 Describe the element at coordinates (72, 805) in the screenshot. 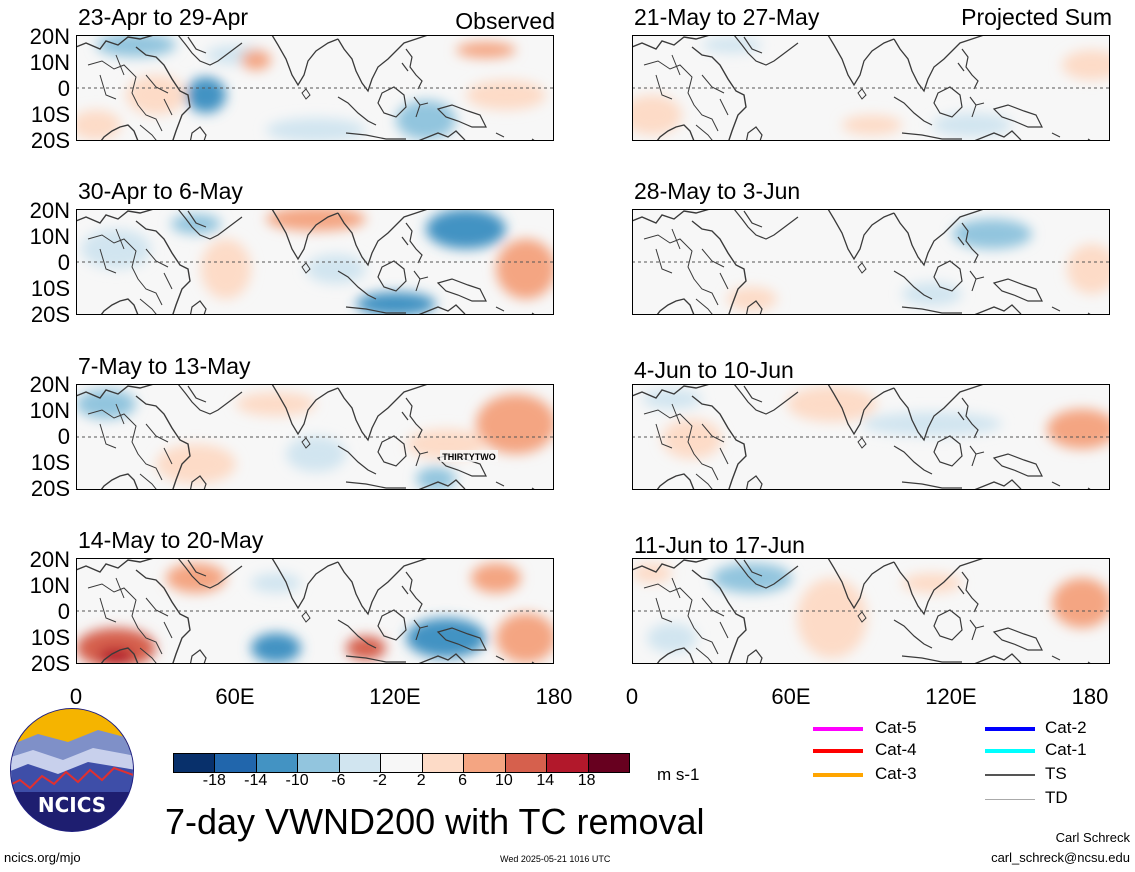

I see `logo-text: NCICS` at that location.